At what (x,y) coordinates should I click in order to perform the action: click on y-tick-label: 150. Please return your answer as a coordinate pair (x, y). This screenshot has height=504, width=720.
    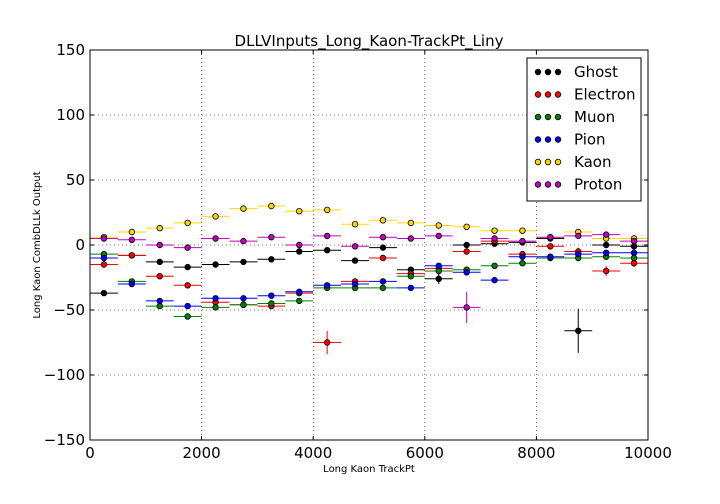
    Looking at the image, I should click on (70, 50).